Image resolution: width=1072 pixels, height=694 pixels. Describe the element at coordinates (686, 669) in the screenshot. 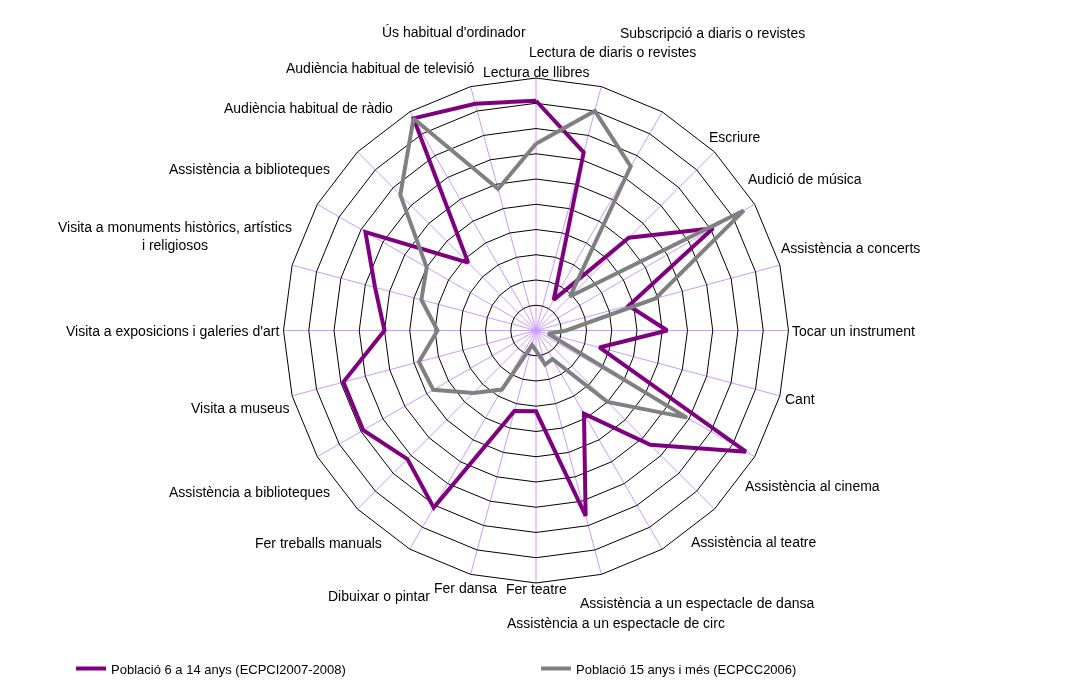

I see `legend-label: Població 15 anys i més (ECPCC2006)` at that location.